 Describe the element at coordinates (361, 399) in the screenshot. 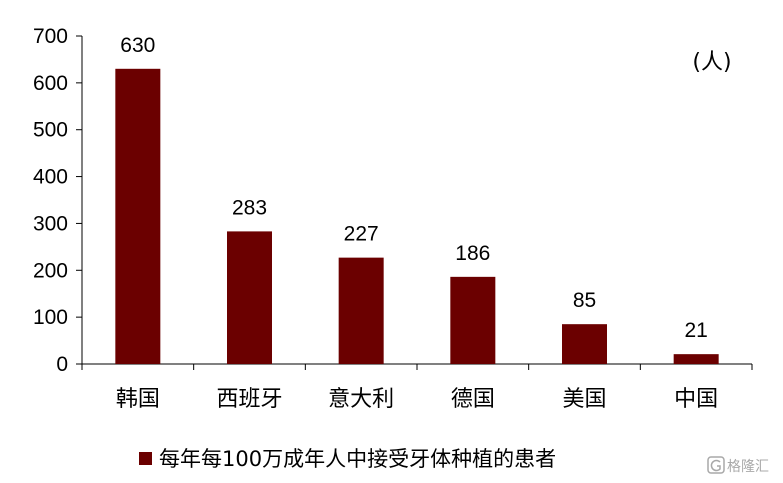

I see `x-tick-label: 意大利` at that location.